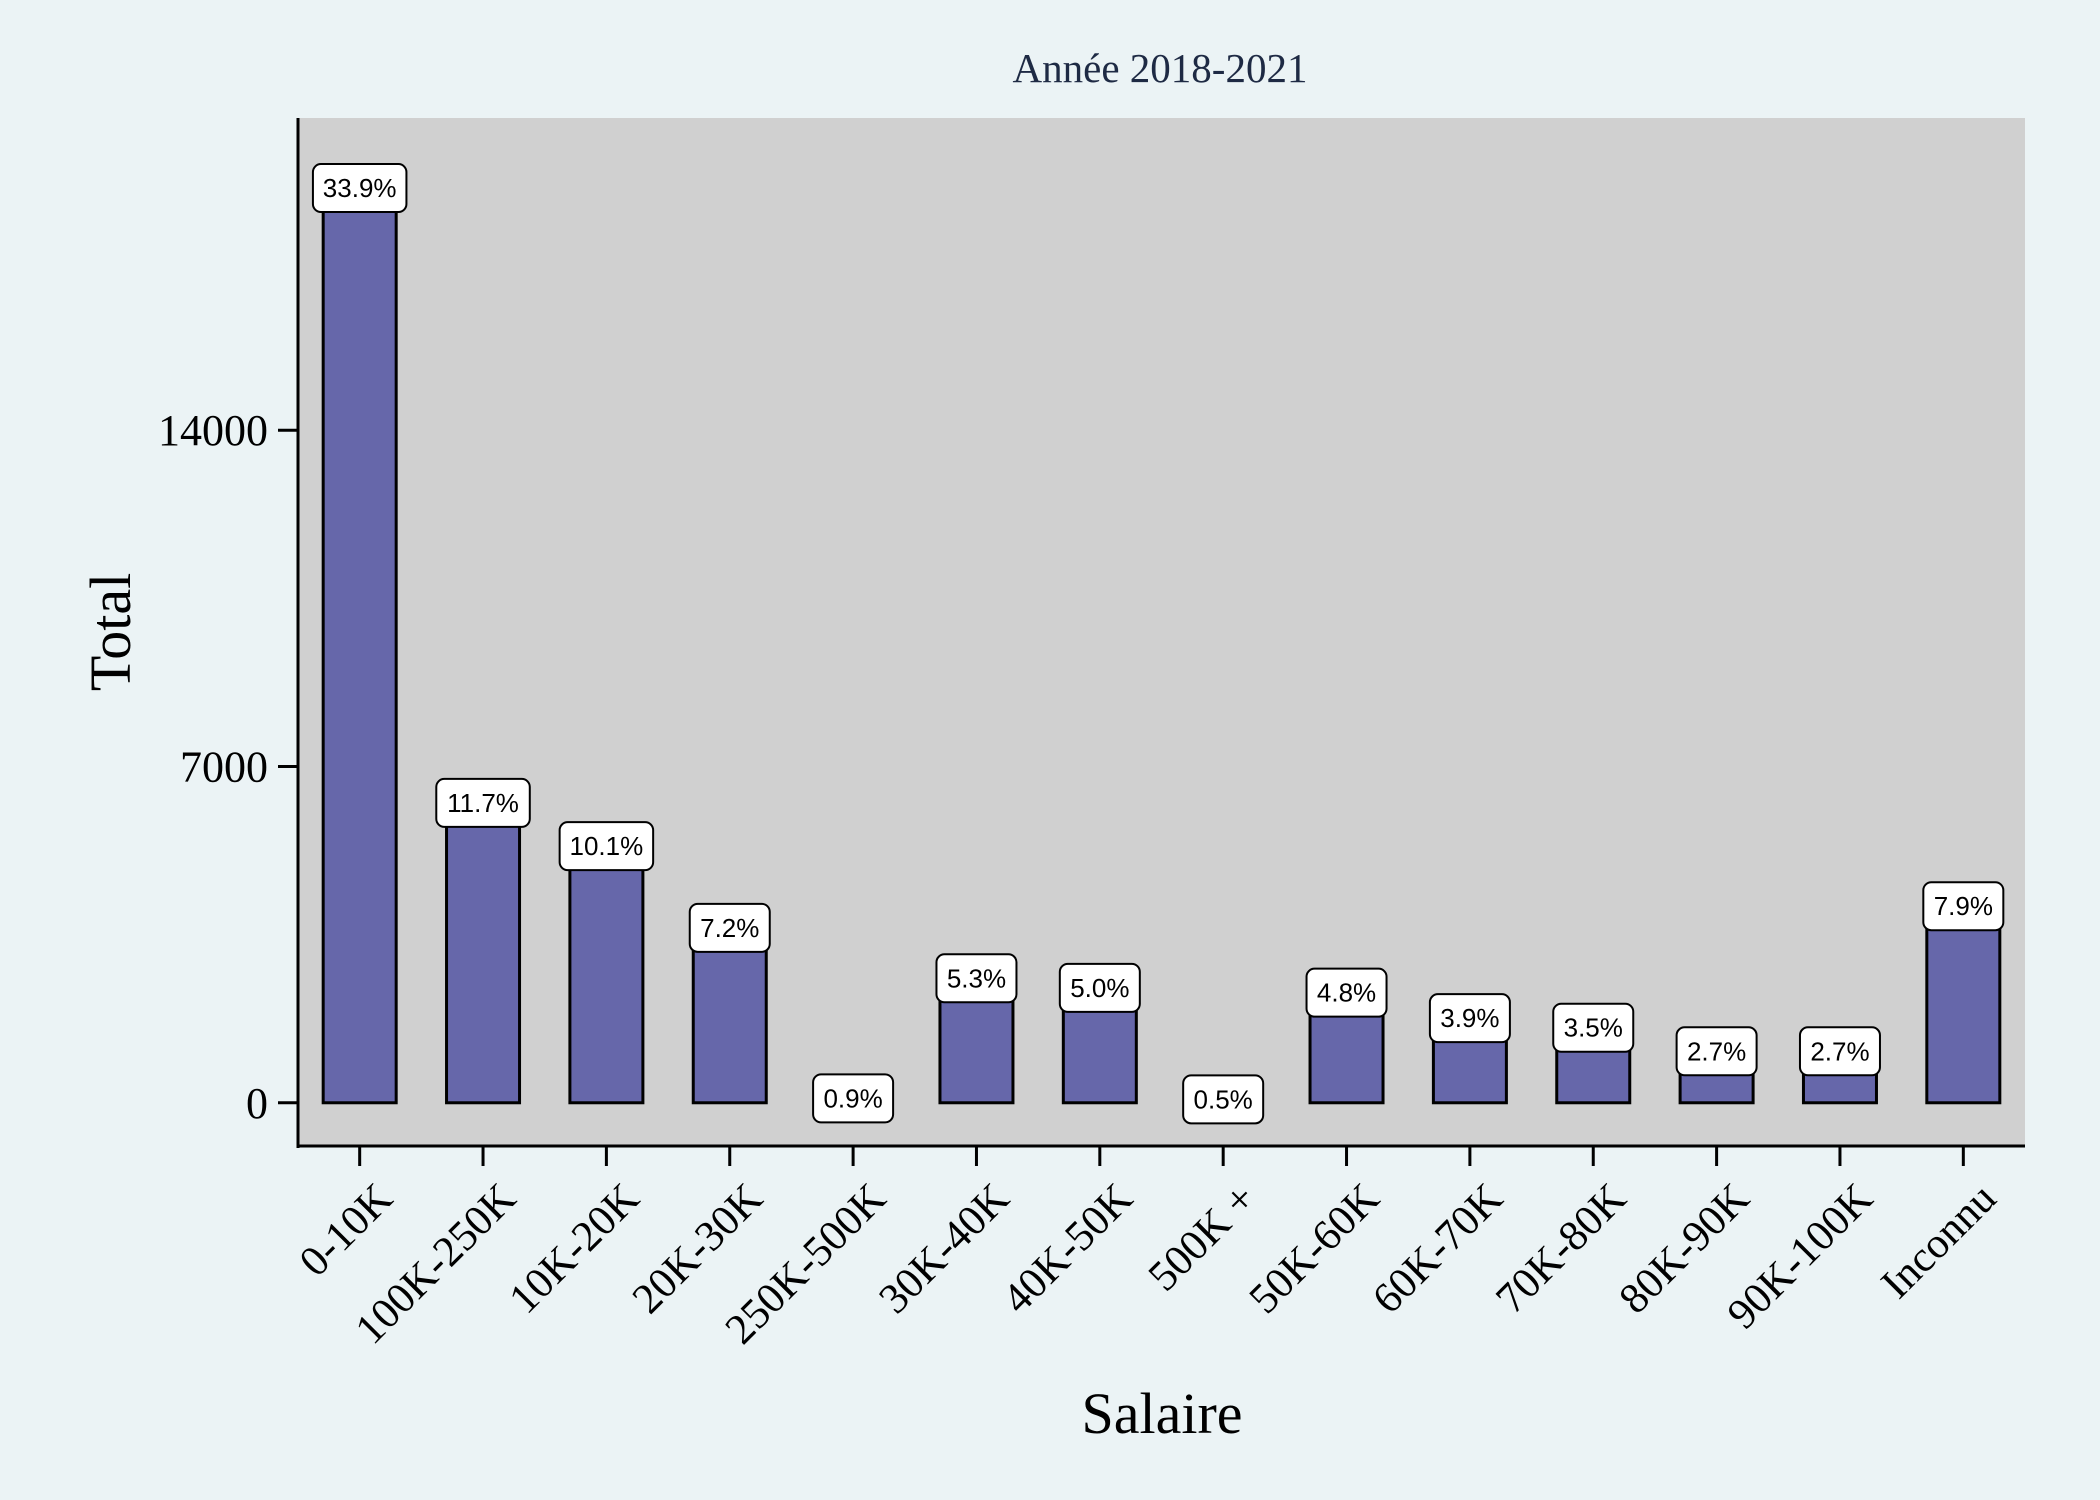 This screenshot has height=1500, width=2100. I want to click on data-label-90K-100K: 2.7%, so click(1839, 1051).